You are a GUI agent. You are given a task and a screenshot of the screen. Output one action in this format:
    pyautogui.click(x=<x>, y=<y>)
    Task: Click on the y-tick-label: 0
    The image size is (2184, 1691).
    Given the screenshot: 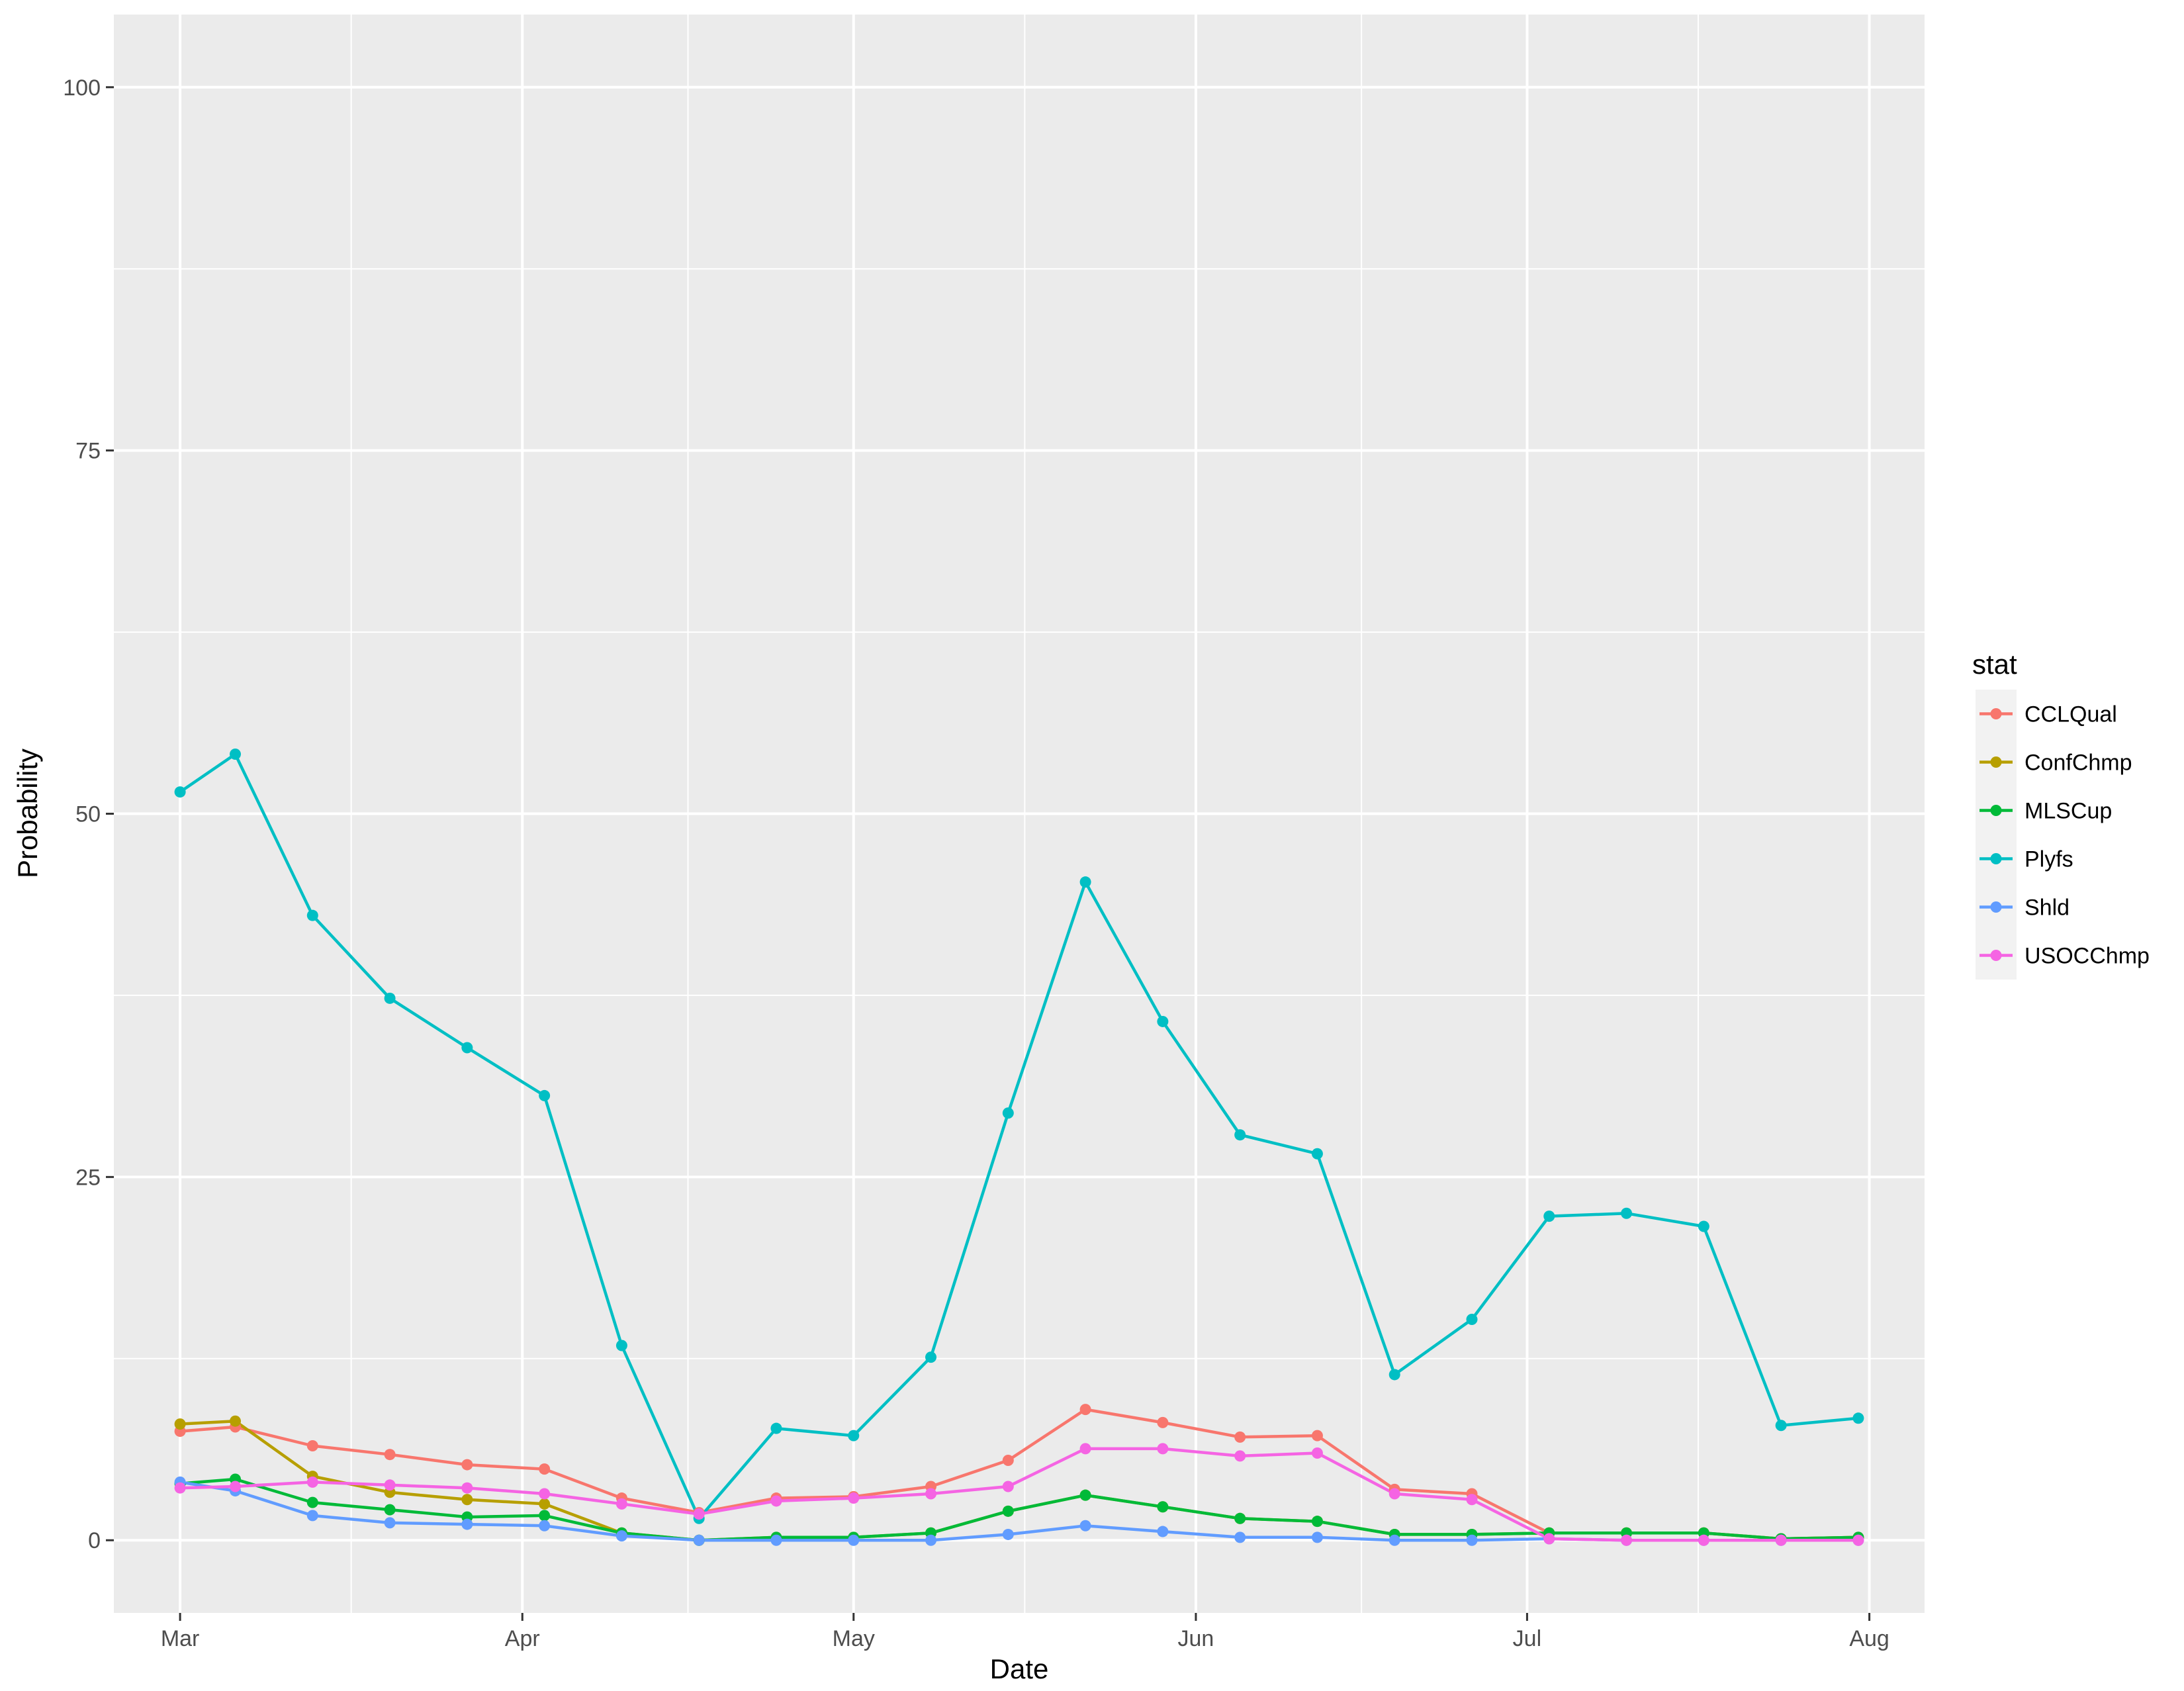 What is the action you would take?
    pyautogui.click(x=95, y=1540)
    